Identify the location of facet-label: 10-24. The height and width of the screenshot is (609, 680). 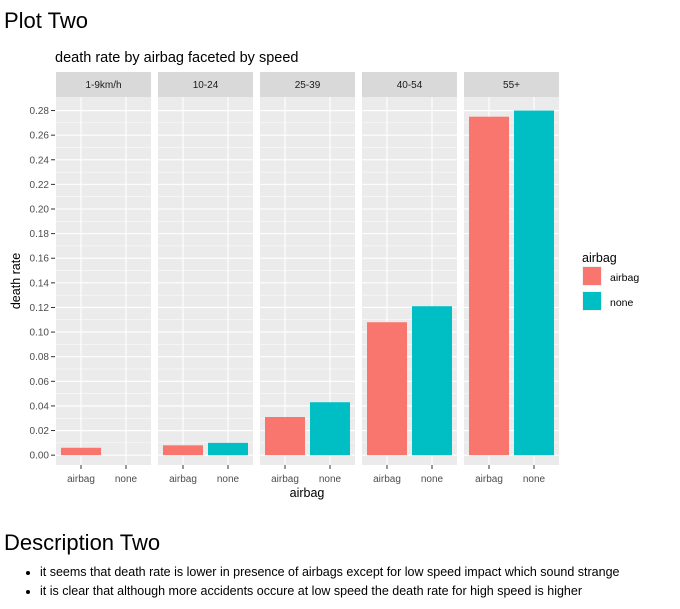
(206, 85).